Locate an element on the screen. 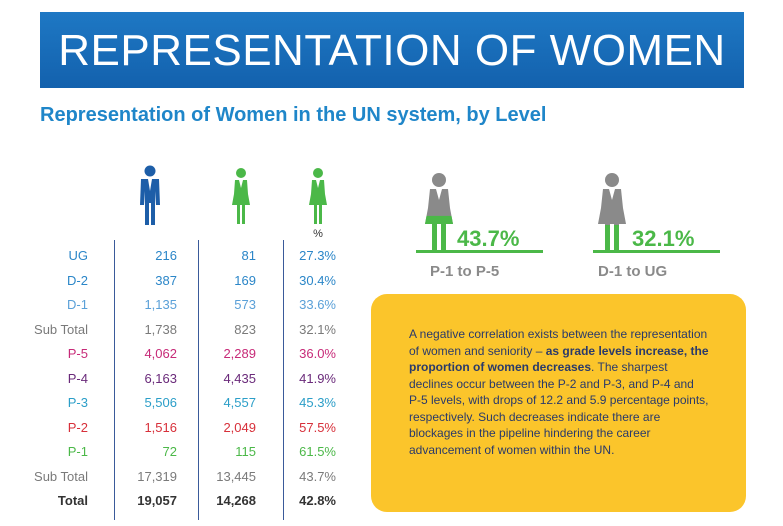  banner-title: REPRESENTATION OF WOMEN is located at coordinates (392, 50).